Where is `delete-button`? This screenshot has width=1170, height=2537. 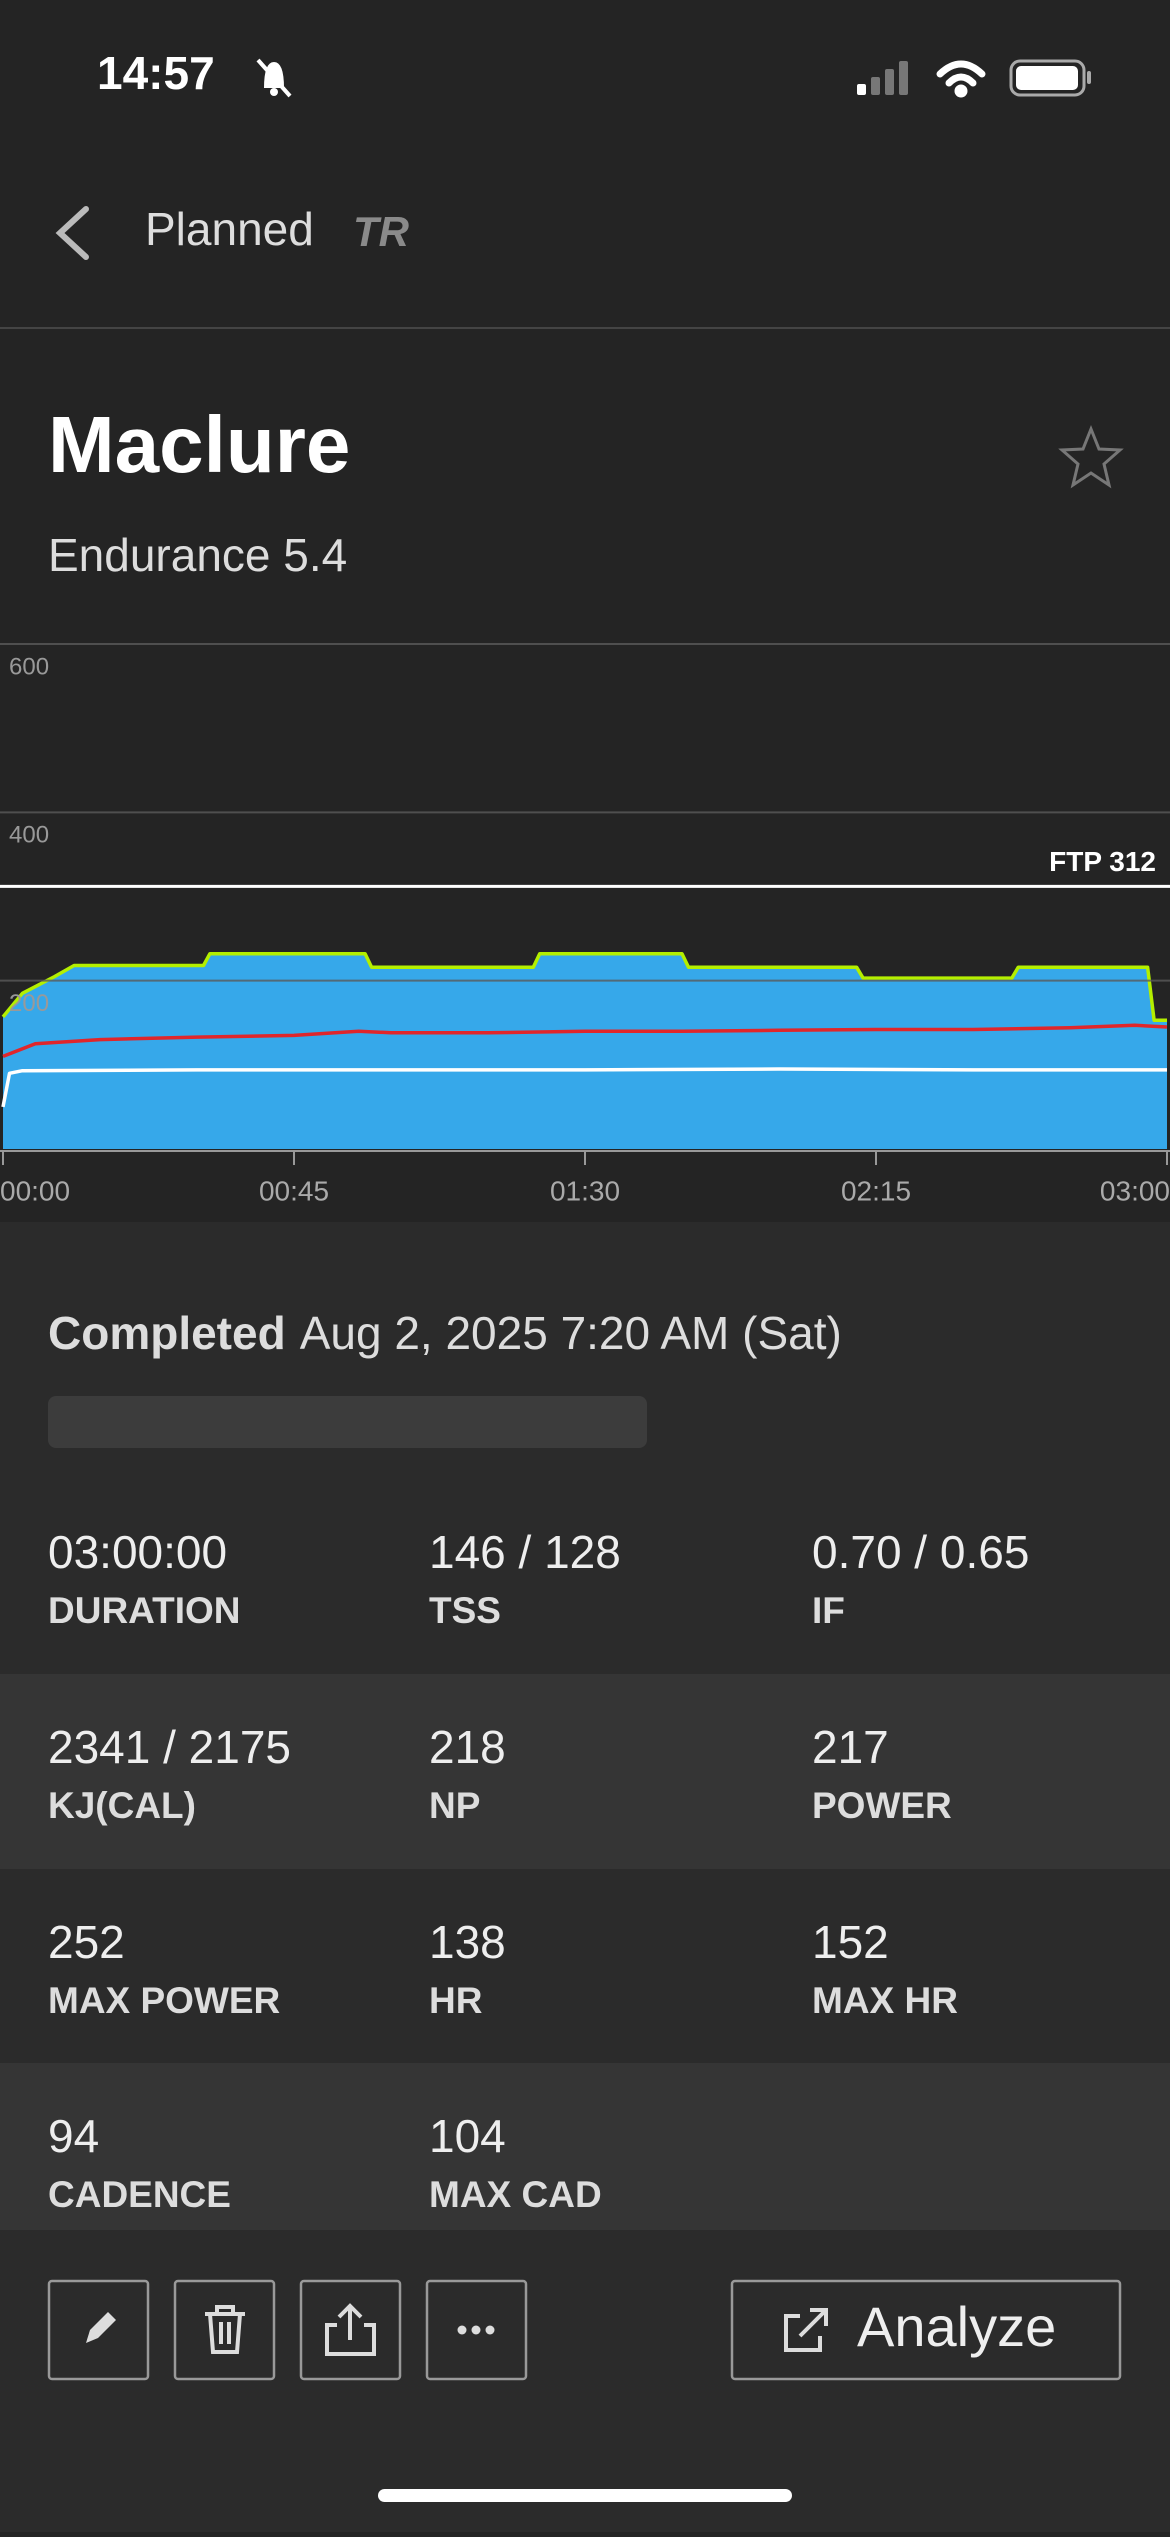
delete-button is located at coordinates (224, 2330).